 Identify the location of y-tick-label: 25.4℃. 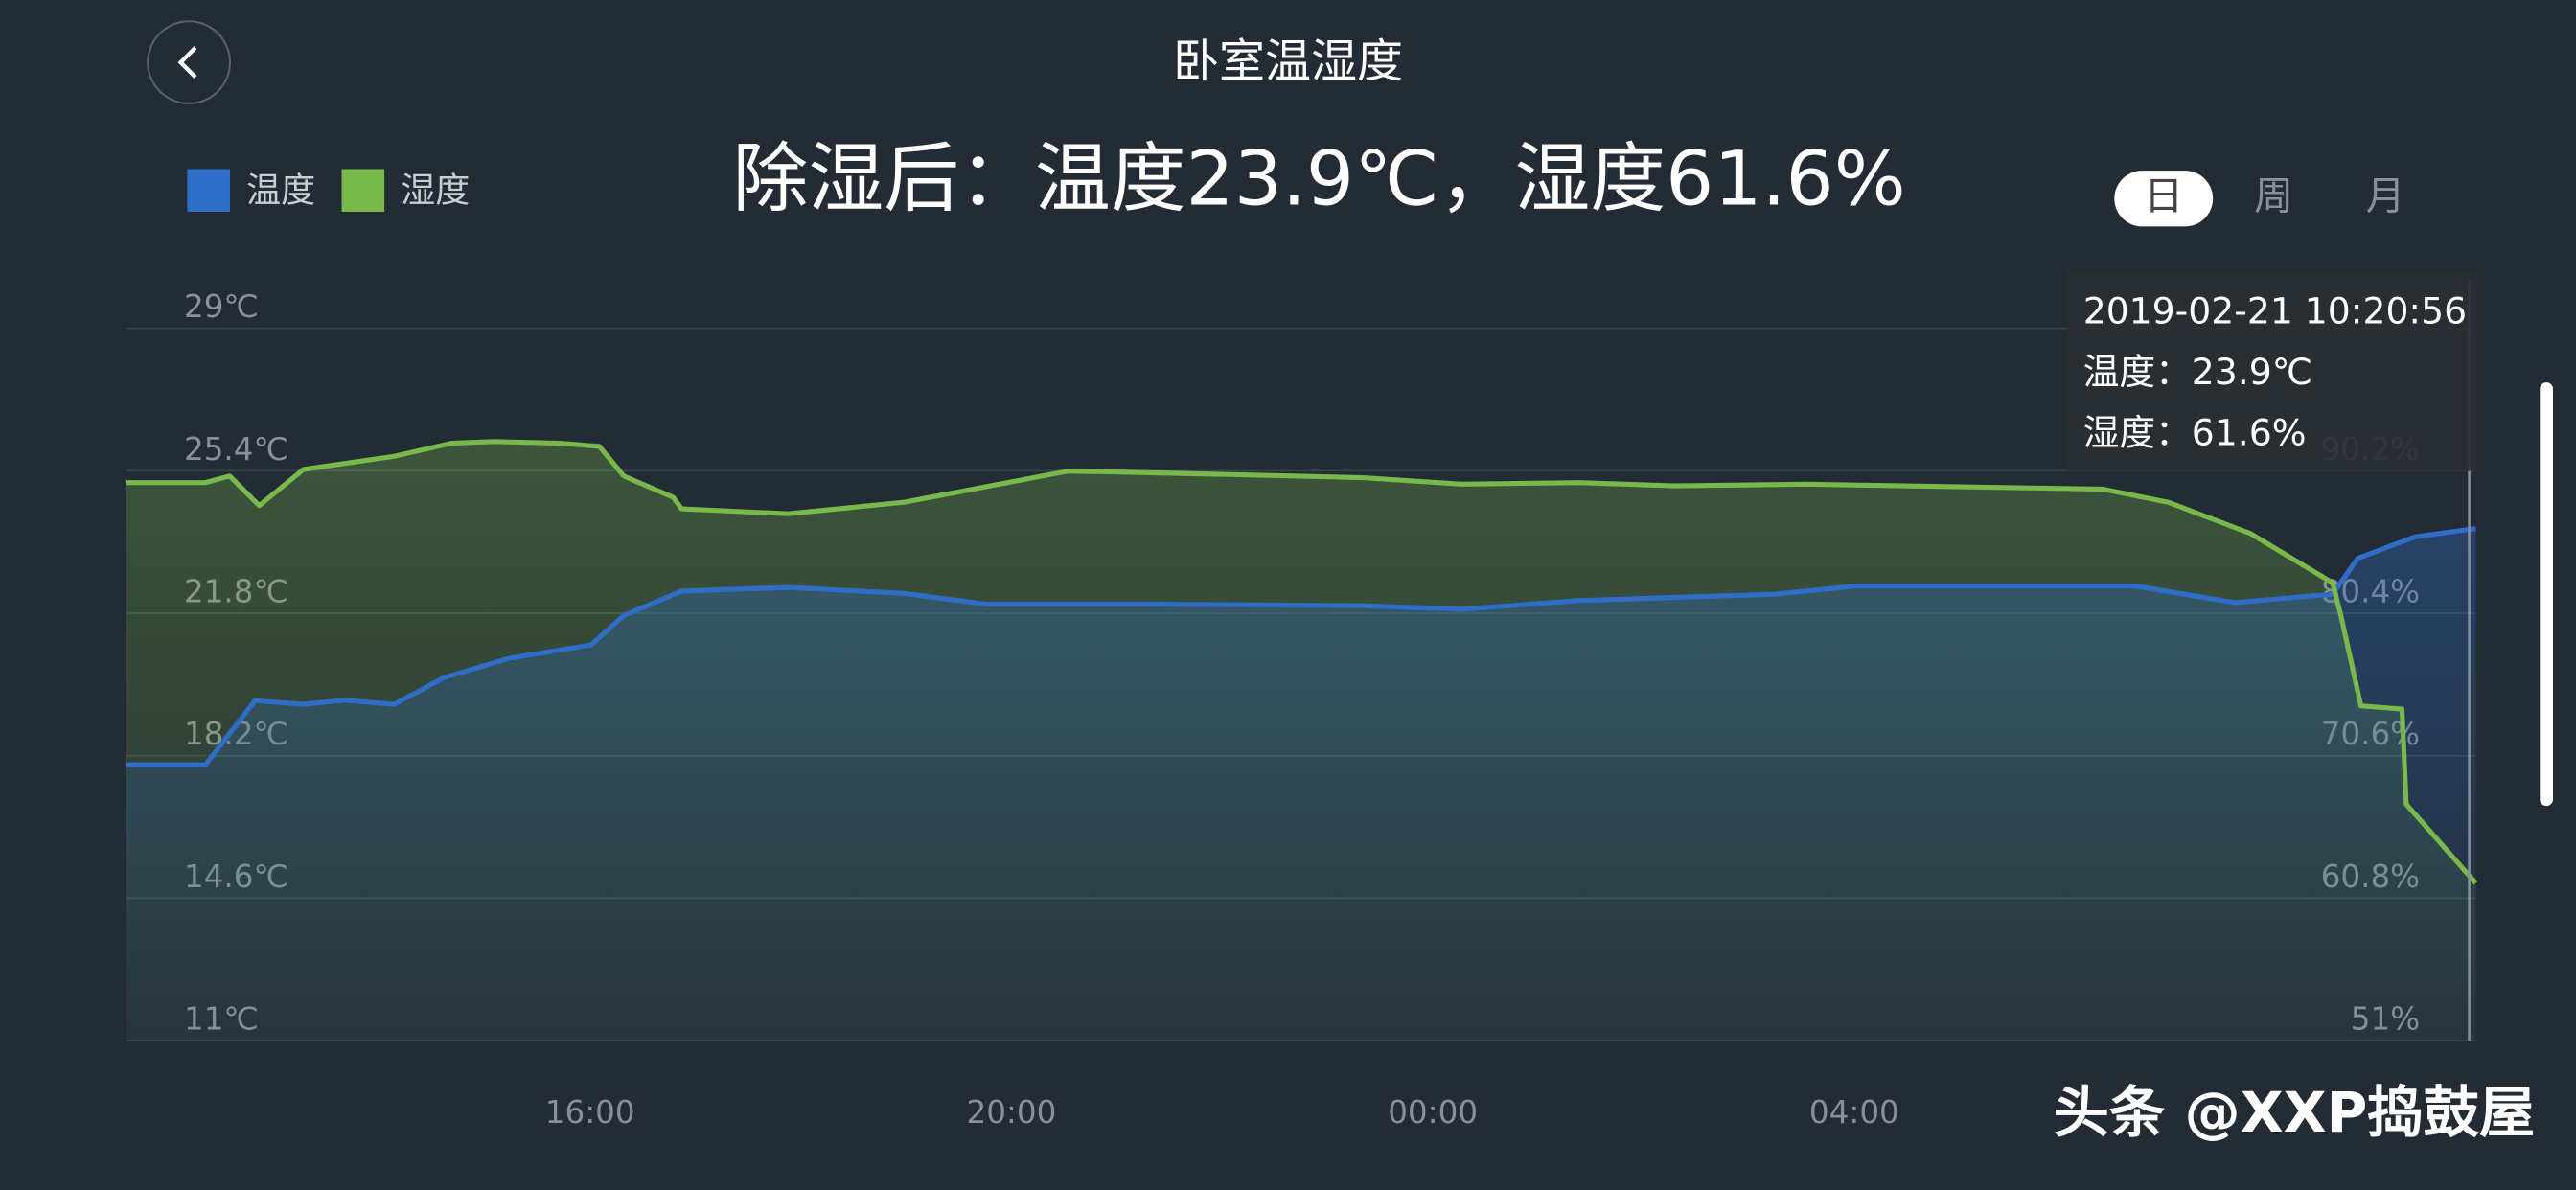
(236, 450).